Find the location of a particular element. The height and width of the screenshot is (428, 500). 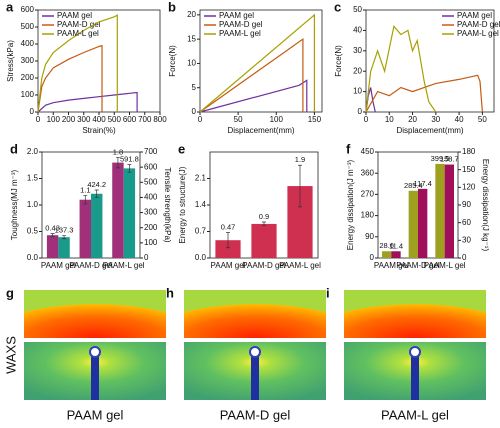

y-tick-label: 300 is located at coordinates (28, 60).